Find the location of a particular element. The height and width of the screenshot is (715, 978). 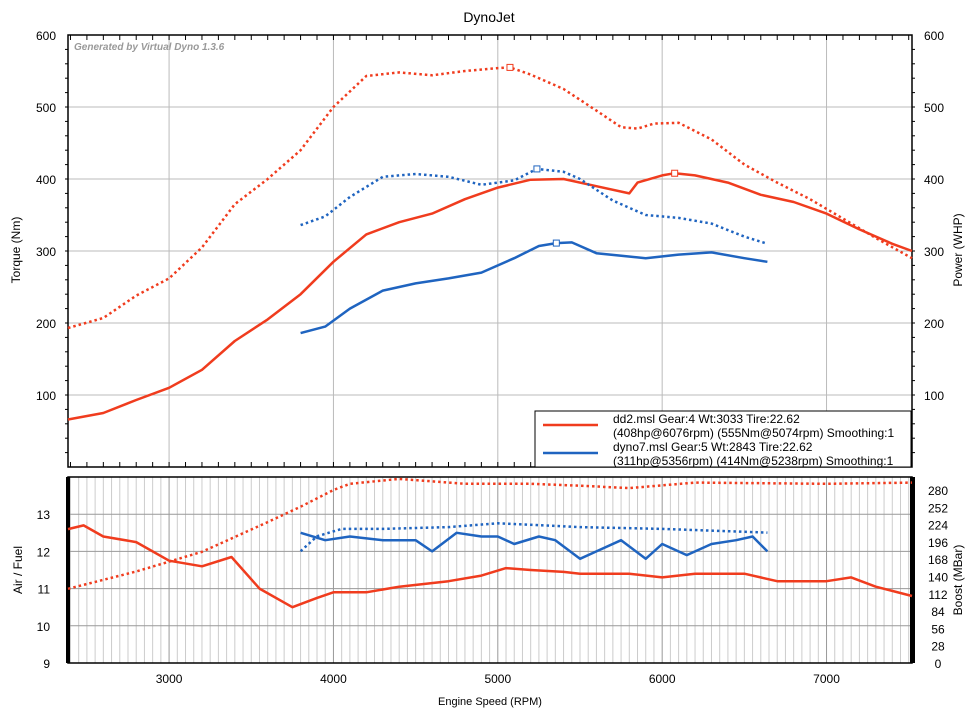

y2-tick-label: 300 is located at coordinates (934, 252).